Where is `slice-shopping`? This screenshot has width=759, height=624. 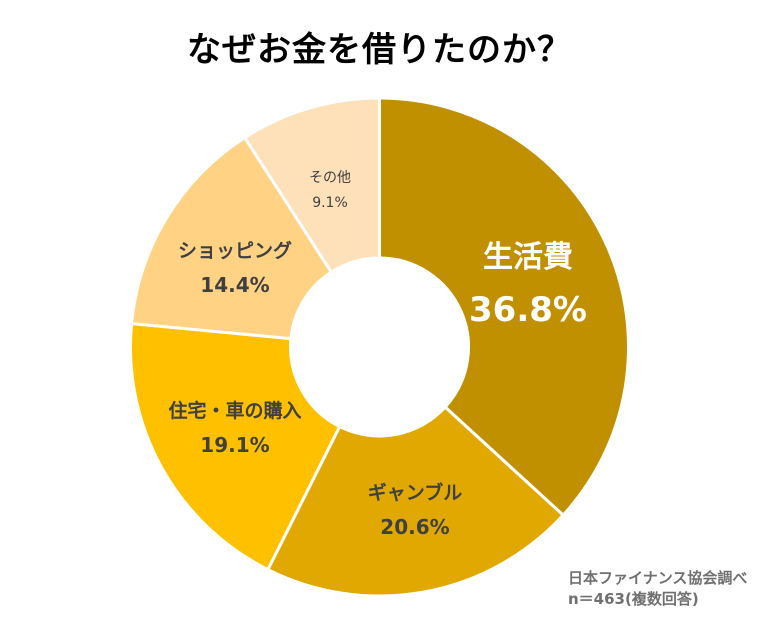 slice-shopping is located at coordinates (231, 238).